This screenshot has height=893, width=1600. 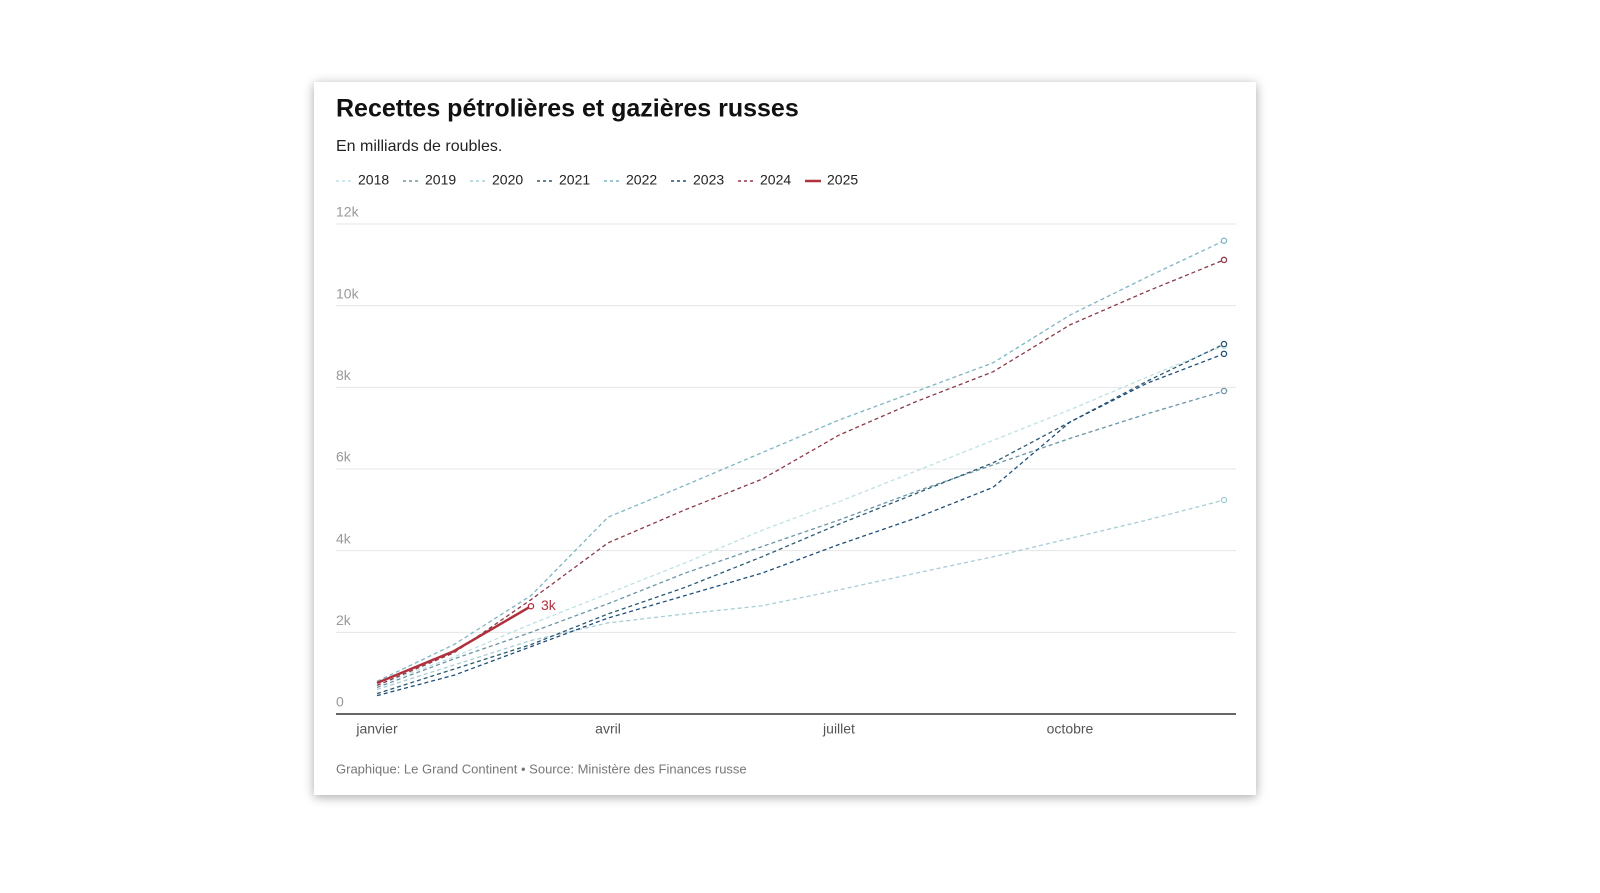 I want to click on legend-label: 2025, so click(x=842, y=180).